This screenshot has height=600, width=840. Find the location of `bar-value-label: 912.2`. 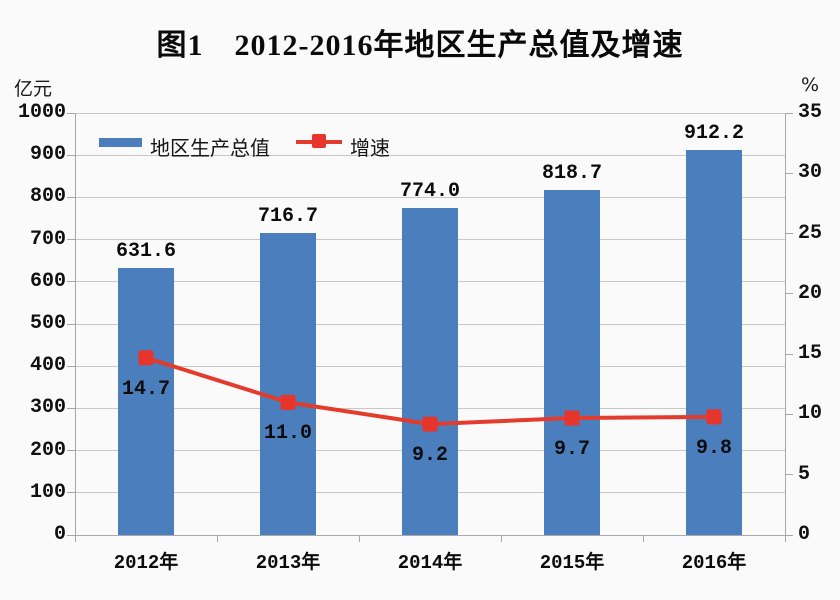

bar-value-label: 912.2 is located at coordinates (713, 134).